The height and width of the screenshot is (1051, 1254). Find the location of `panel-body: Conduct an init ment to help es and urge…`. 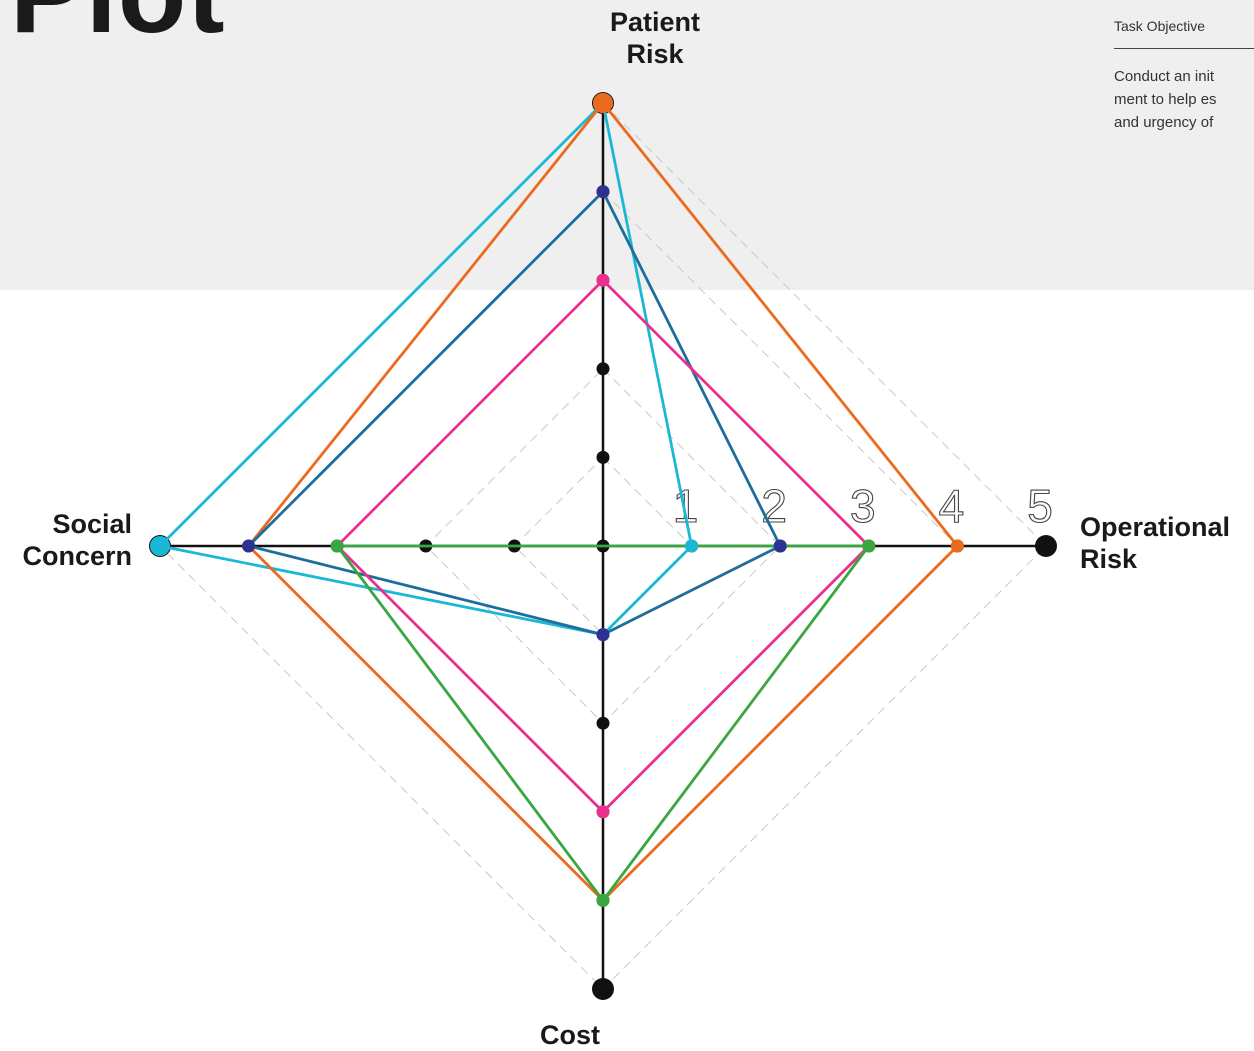

panel-body: Conduct an init ment to help es and urge… is located at coordinates (1184, 99).